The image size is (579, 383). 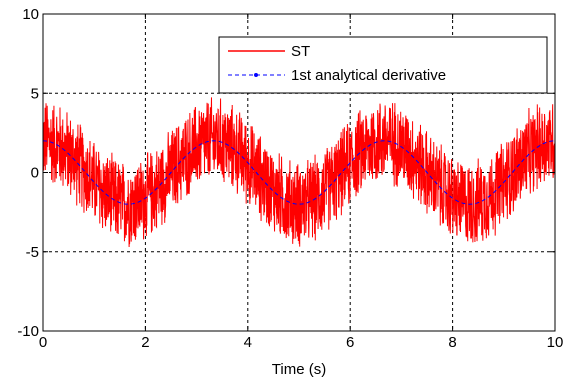 I want to click on x-tick-label: 0, so click(x=43, y=342).